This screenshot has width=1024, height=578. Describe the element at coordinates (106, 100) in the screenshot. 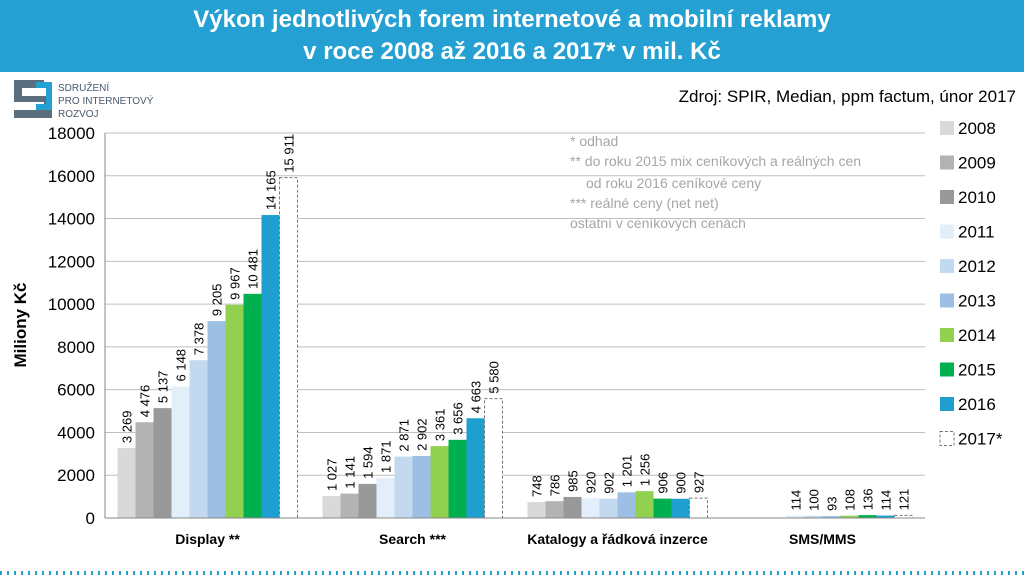

I see `logo-text: PRO INTERNETOVÝ` at that location.